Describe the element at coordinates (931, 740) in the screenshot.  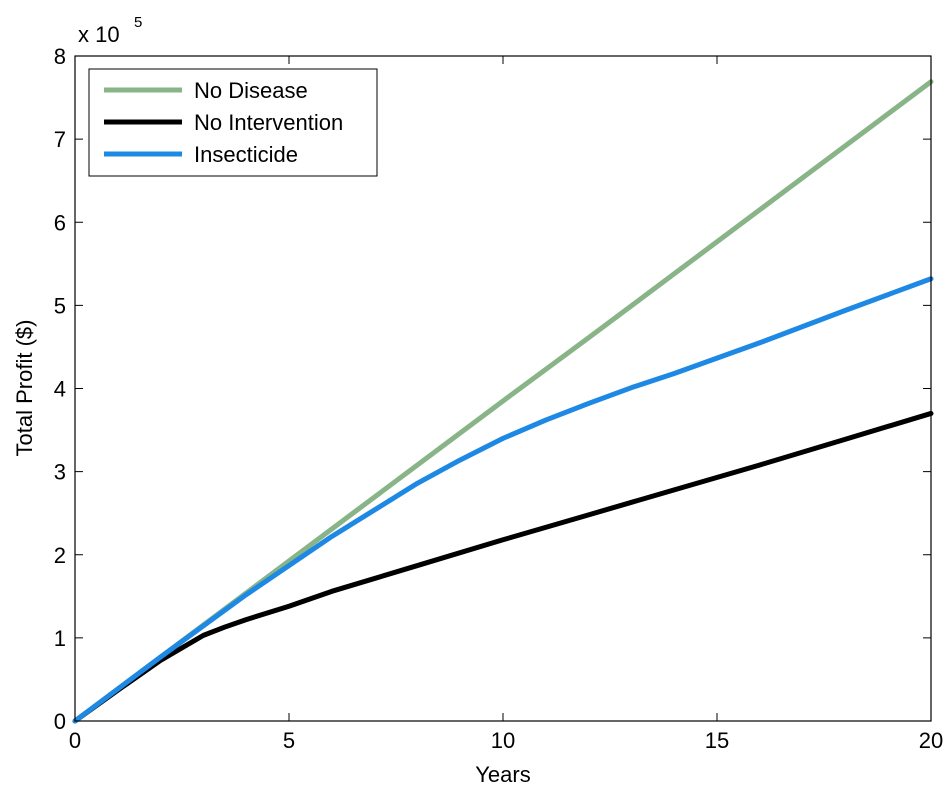
I see `x-tick-label: 20` at that location.